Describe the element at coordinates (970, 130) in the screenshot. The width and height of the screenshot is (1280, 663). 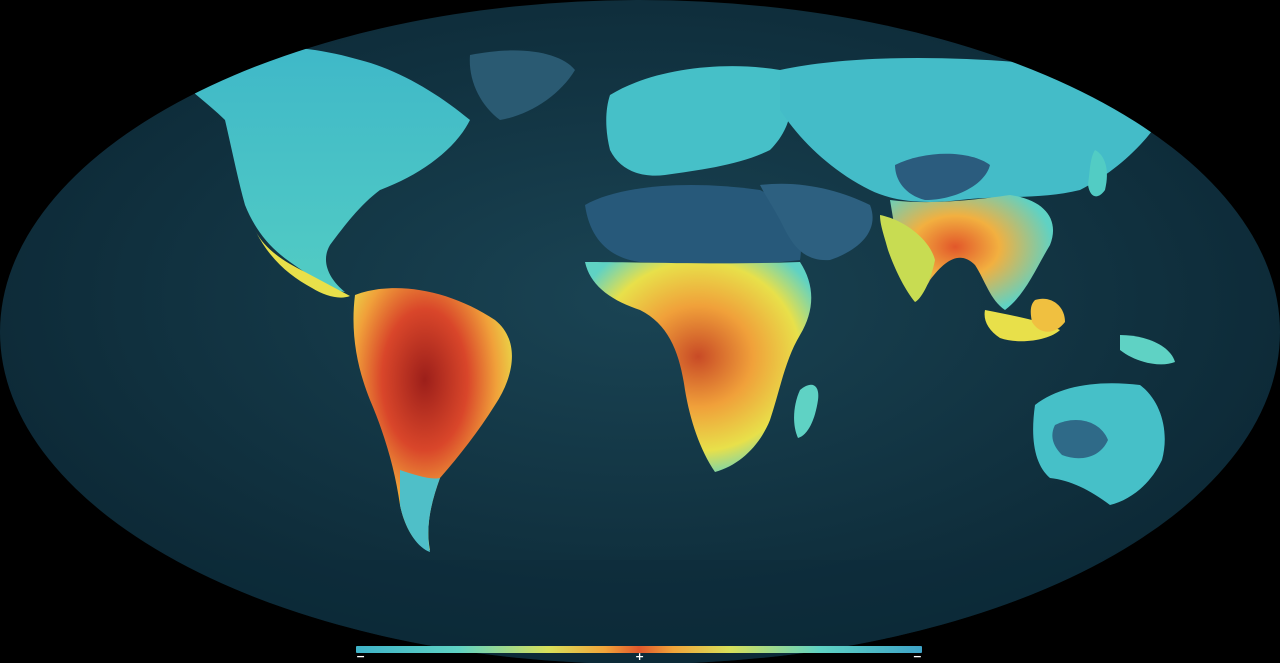
I see `asia` at that location.